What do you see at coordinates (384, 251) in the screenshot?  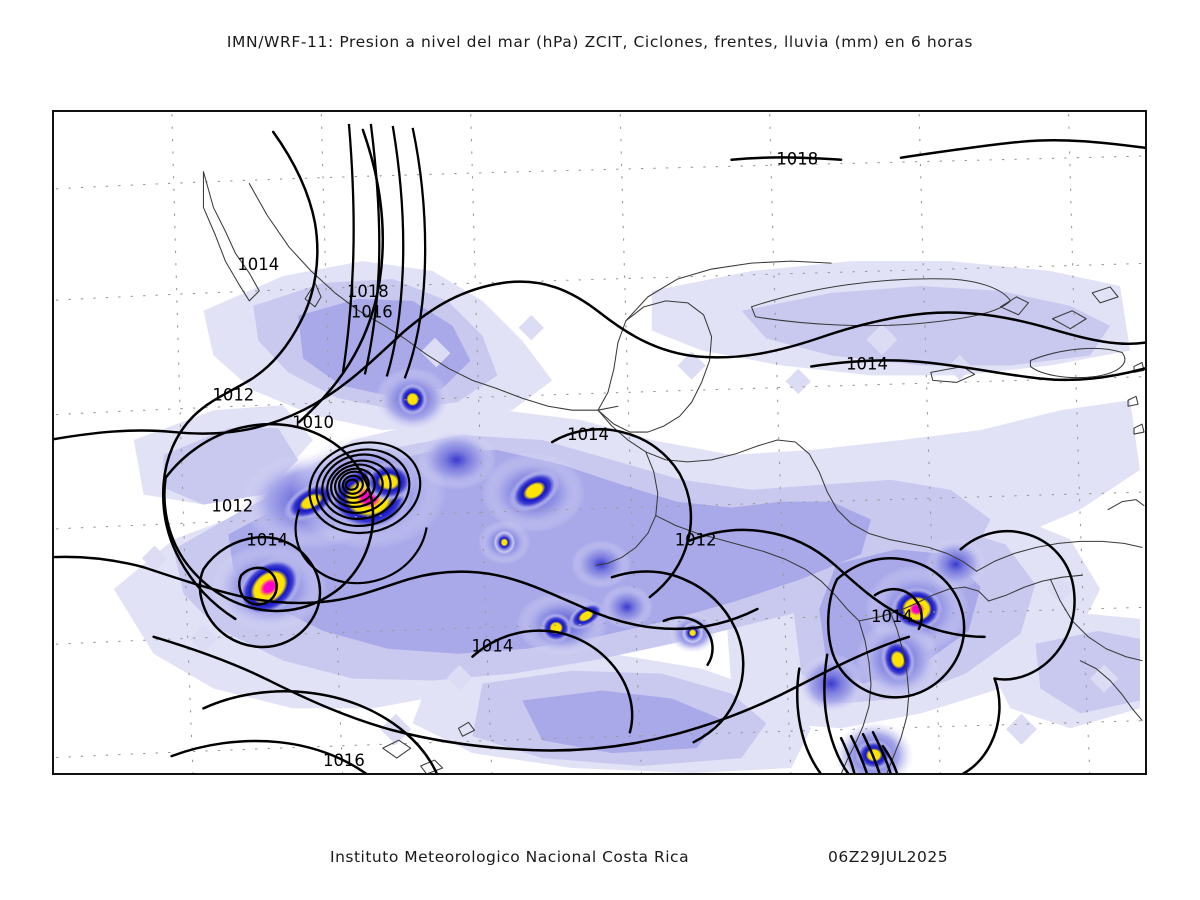 I see `tehuantepec-gradient-isobars` at bounding box center [384, 251].